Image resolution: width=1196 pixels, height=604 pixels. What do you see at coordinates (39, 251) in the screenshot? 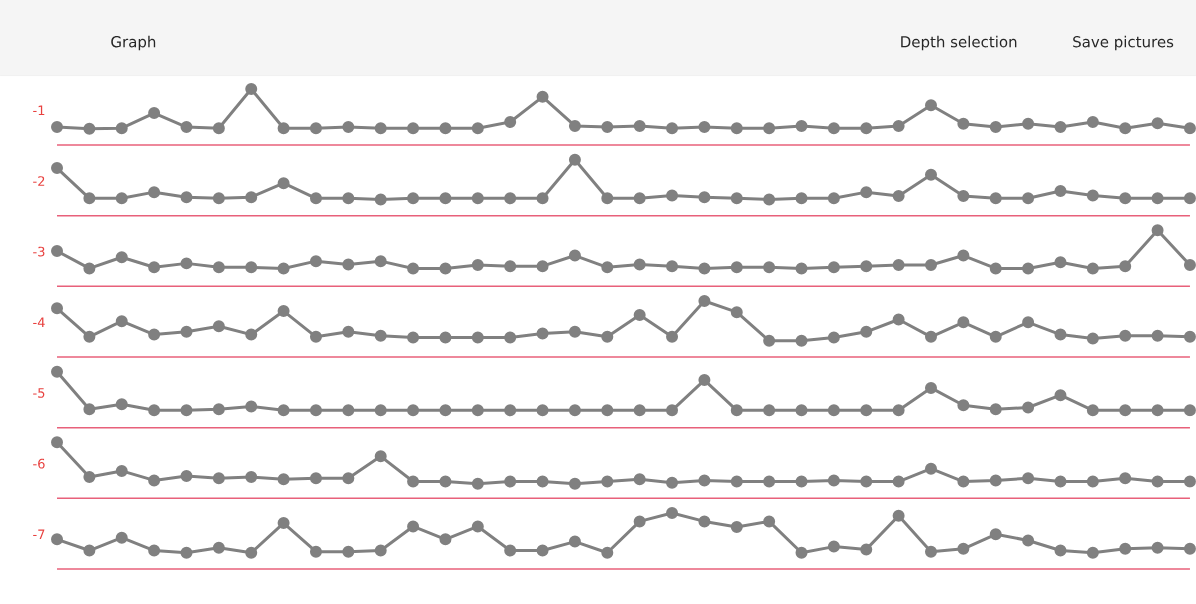
I see `y-axis-title: -3` at bounding box center [39, 251].